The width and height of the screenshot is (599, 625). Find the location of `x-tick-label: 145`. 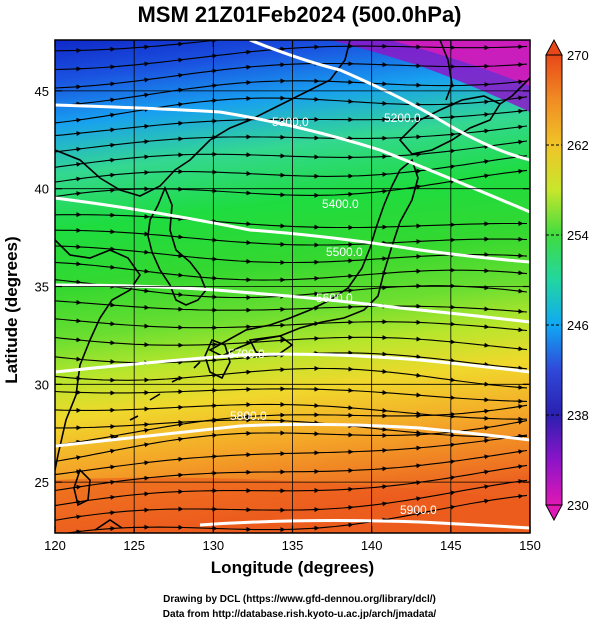

x-tick-label: 145 is located at coordinates (451, 545).